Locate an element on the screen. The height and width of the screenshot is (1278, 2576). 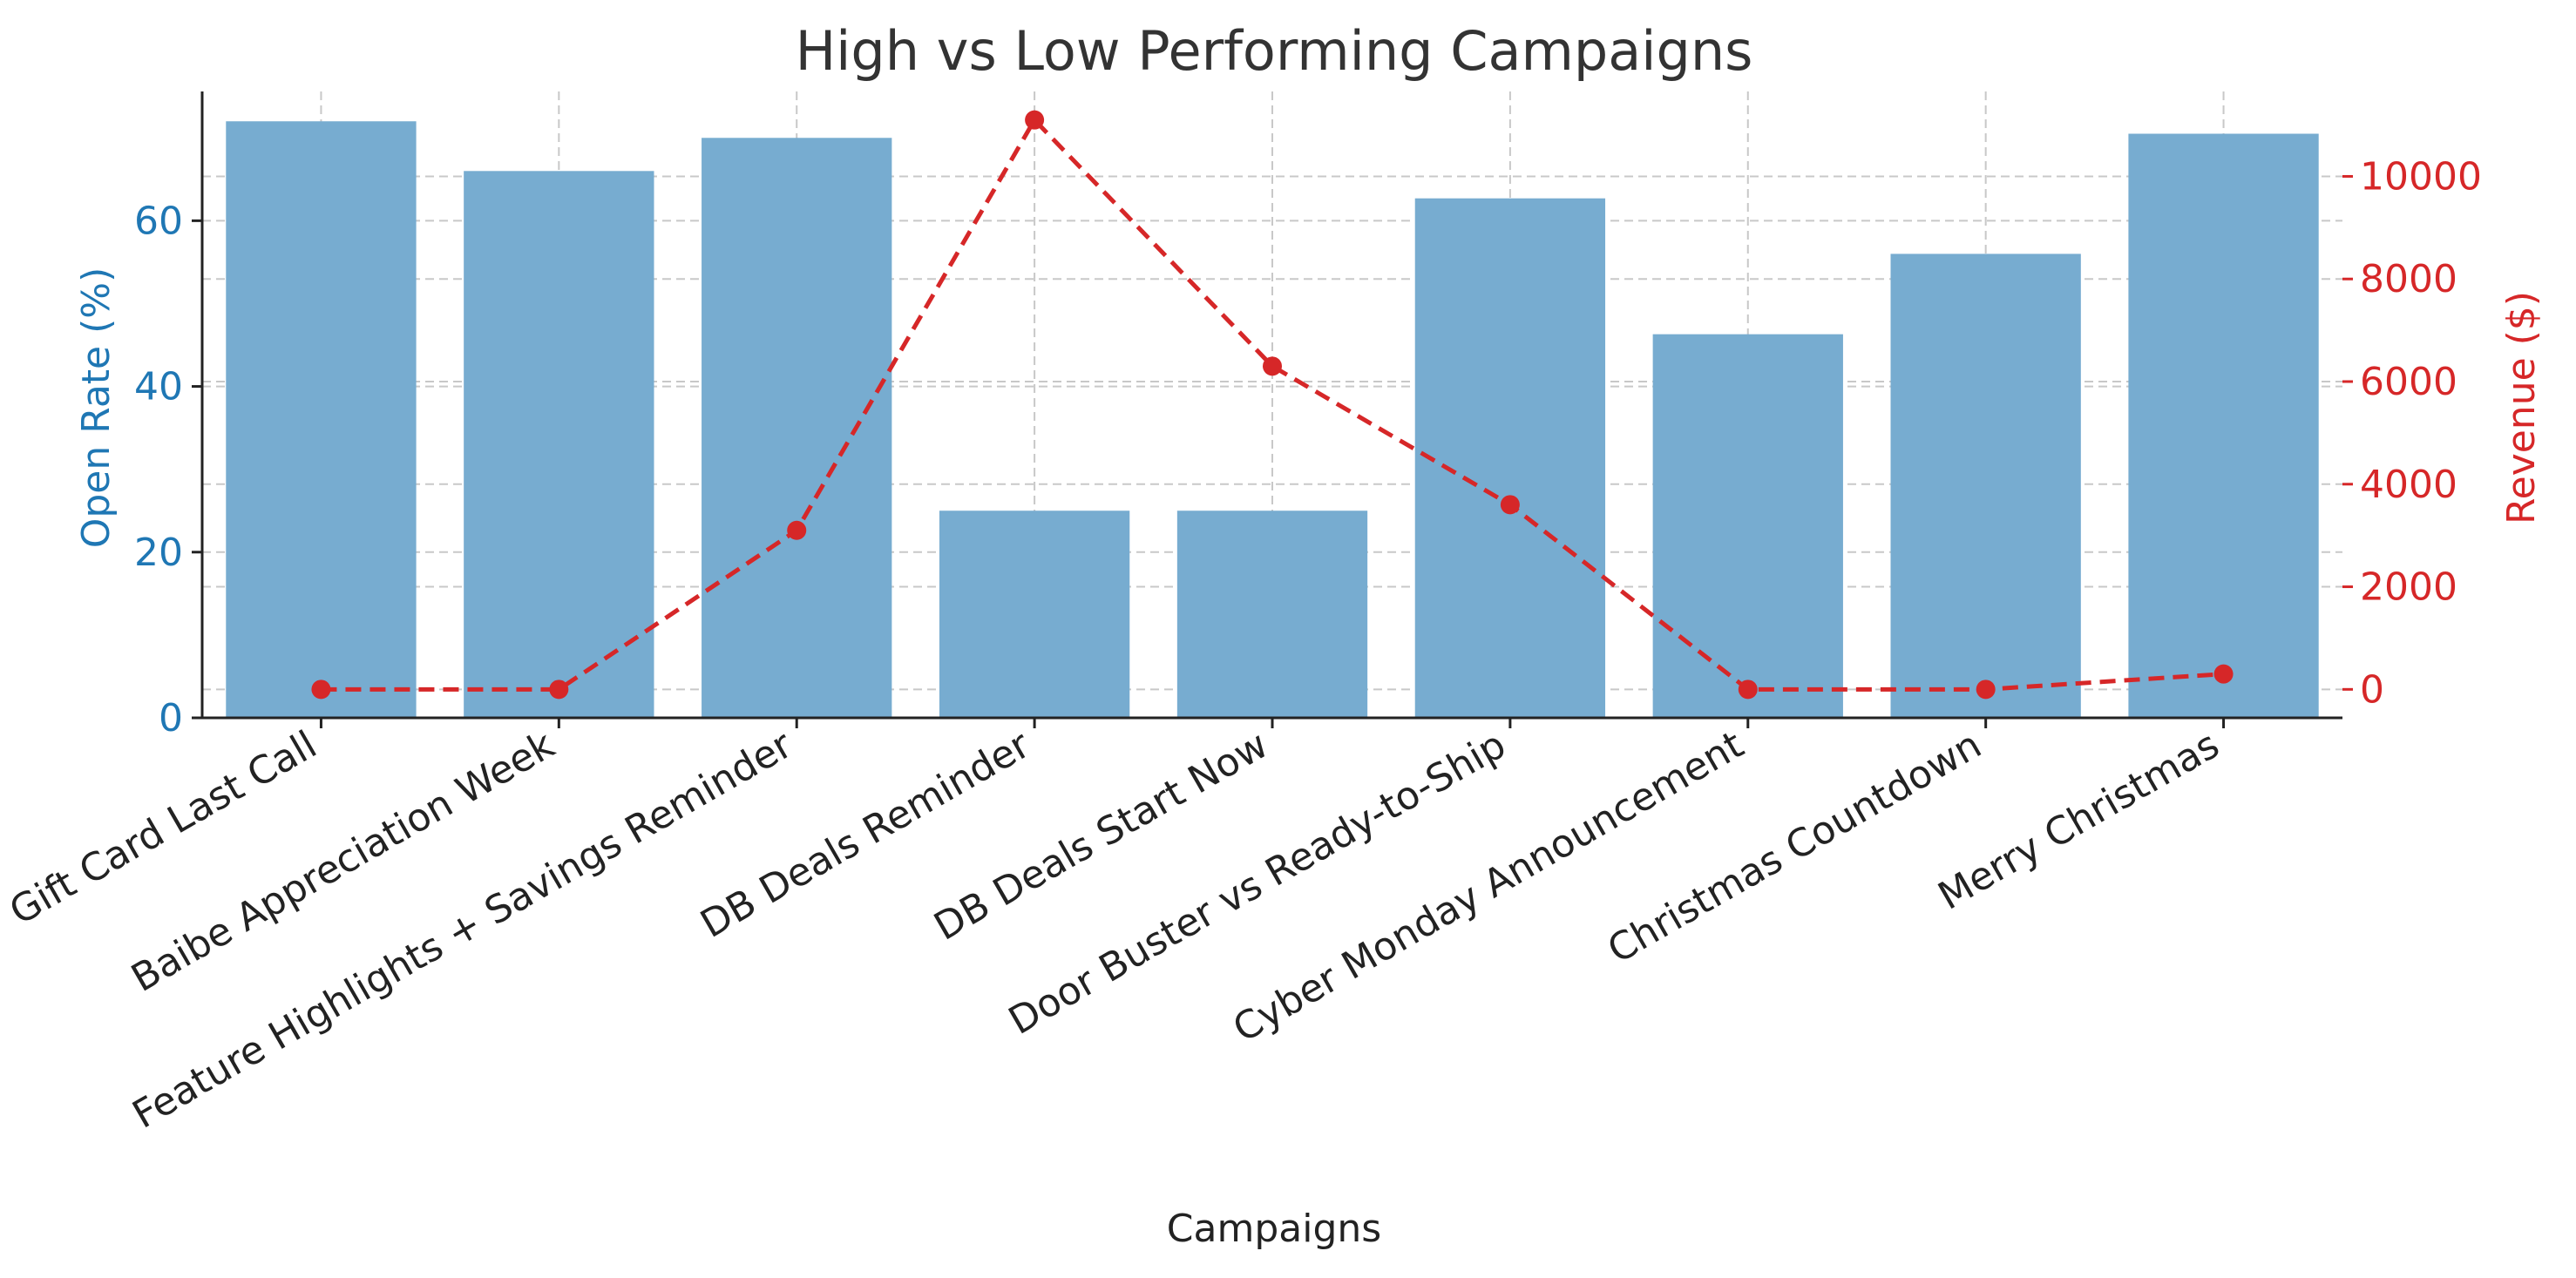
tick-label-right-4: 8000 is located at coordinates (2409, 279).